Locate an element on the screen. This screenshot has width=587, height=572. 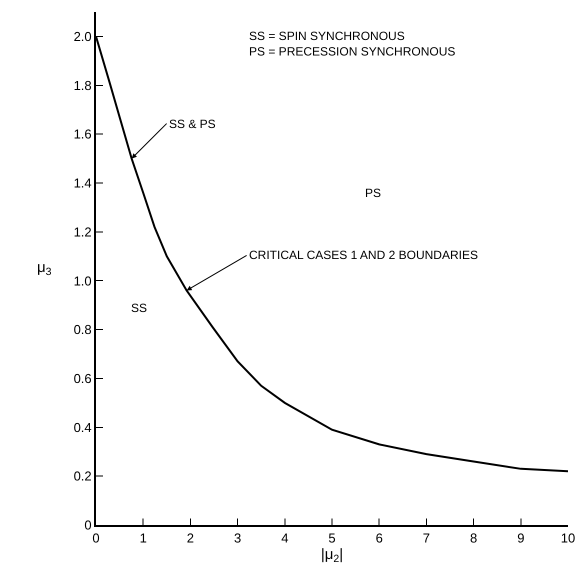
x-tick-label: 3 is located at coordinates (238, 538).